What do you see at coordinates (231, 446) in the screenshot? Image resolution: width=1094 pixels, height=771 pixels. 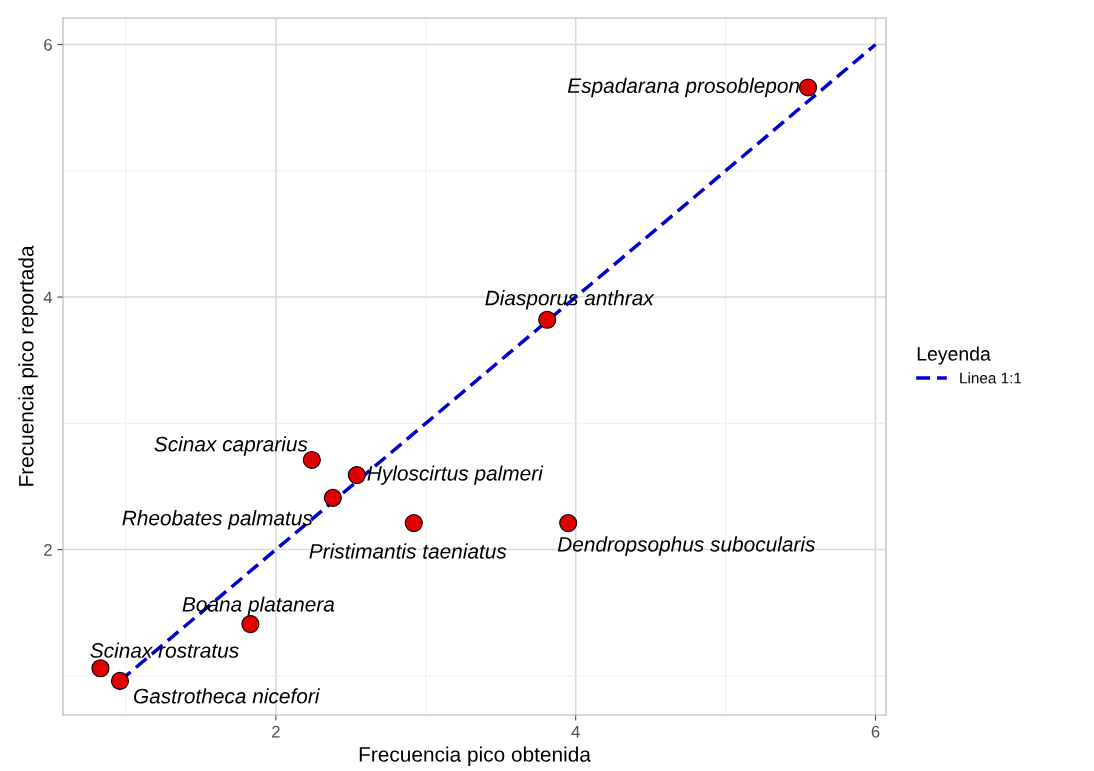 I see `annotation: Scinax caprarius` at bounding box center [231, 446].